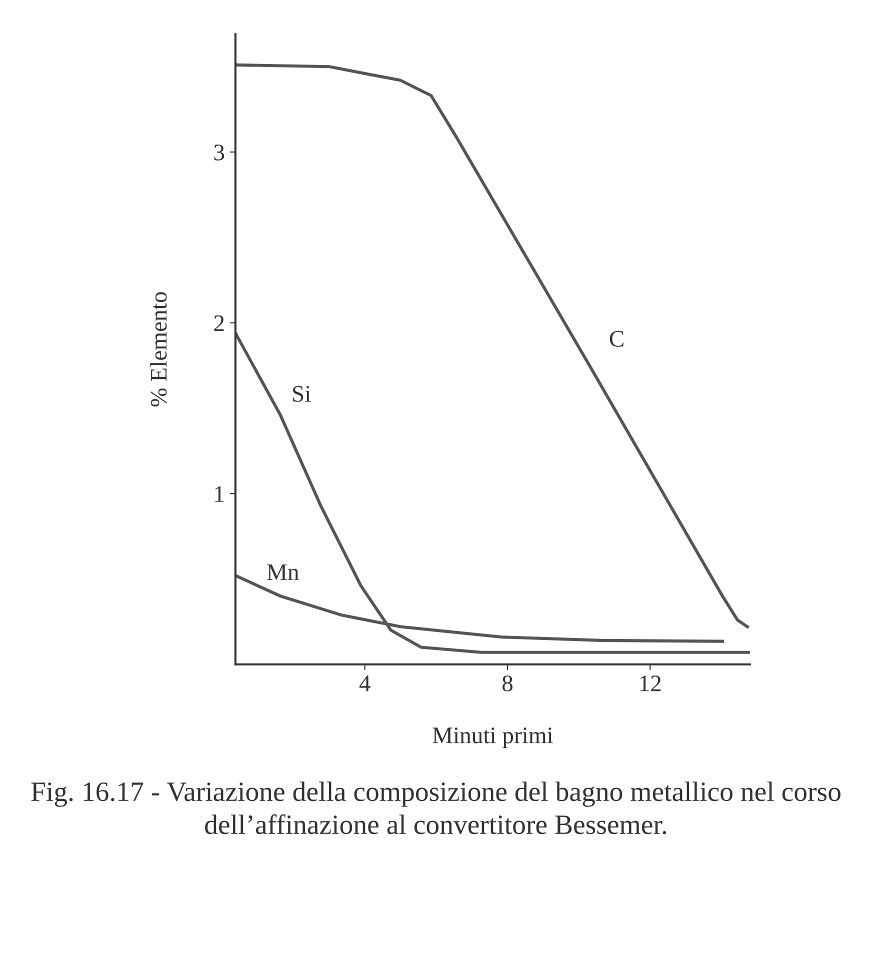 The height and width of the screenshot is (977, 872). Describe the element at coordinates (302, 394) in the screenshot. I see `series-label: Si` at that location.